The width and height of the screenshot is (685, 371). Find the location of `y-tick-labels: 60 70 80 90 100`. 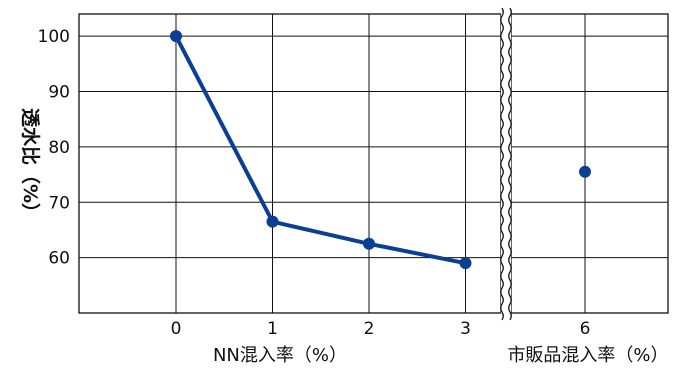

y-tick-labels: 60 70 80 90 100 is located at coordinates (54, 147).